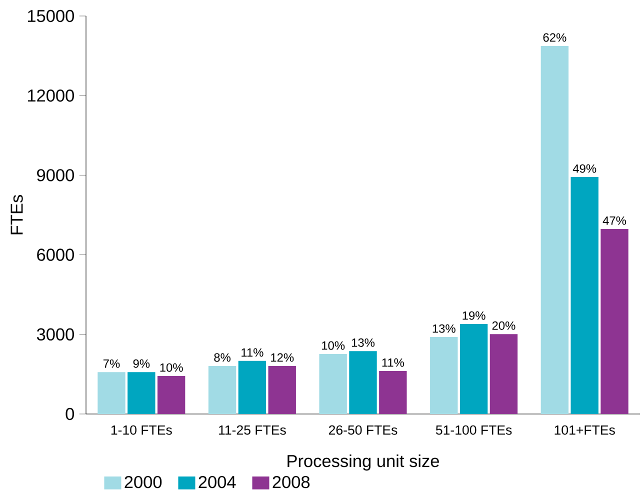 The height and width of the screenshot is (500, 644). I want to click on x-tick-label: 1-10 FTEs, so click(141, 430).